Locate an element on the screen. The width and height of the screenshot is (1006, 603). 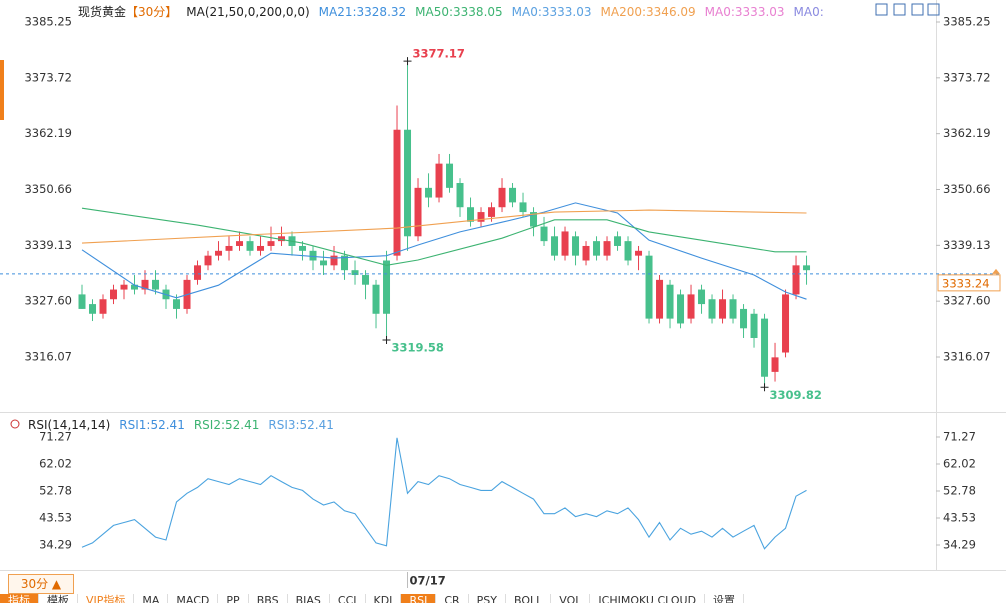
legend-item: RSI1:52.41 is located at coordinates (152, 425).